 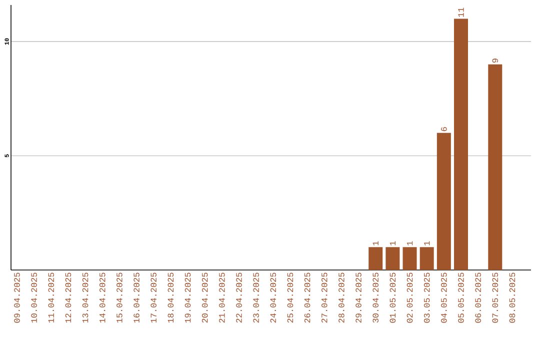 I want to click on x-tick-label: 05.05.2025, so click(x=461, y=297).